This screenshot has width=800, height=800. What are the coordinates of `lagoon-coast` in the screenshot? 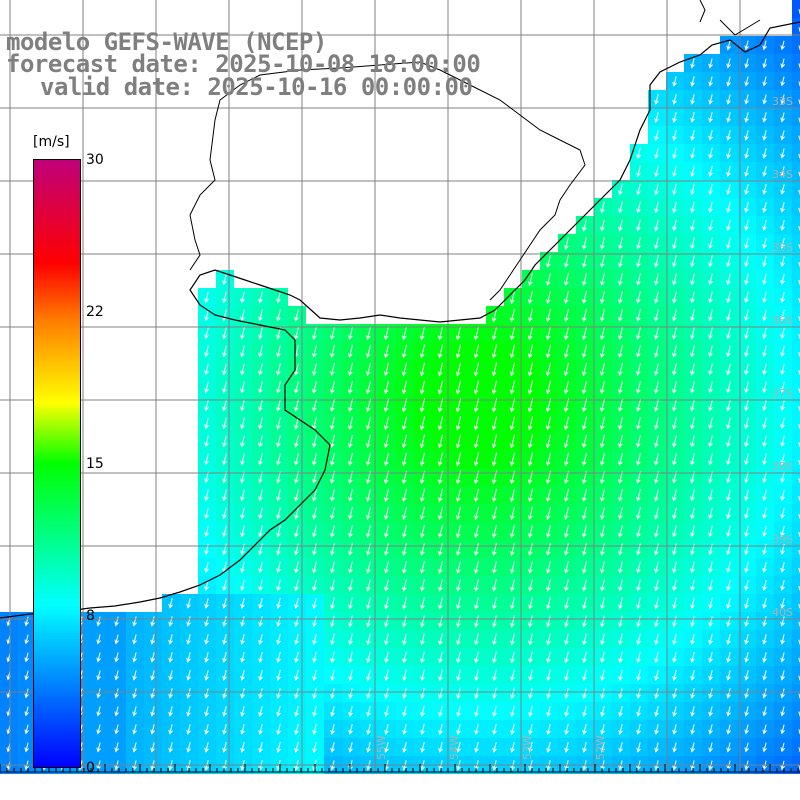 It's located at (730, 18).